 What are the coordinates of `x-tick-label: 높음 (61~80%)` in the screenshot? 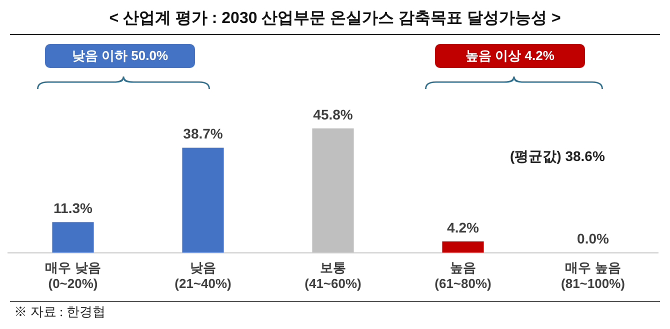 It's located at (463, 275).